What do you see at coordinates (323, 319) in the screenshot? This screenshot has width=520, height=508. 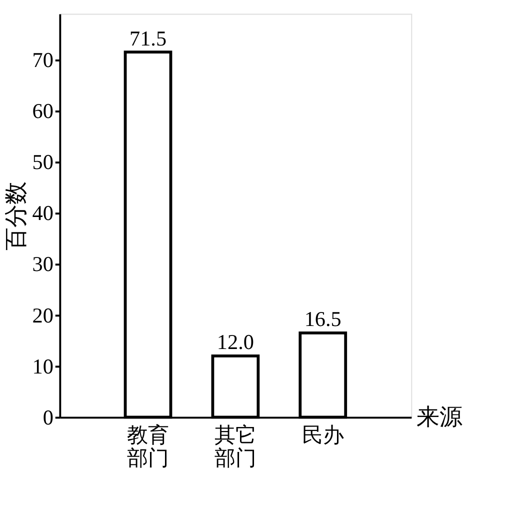 I see `data-label: 16.5` at bounding box center [323, 319].